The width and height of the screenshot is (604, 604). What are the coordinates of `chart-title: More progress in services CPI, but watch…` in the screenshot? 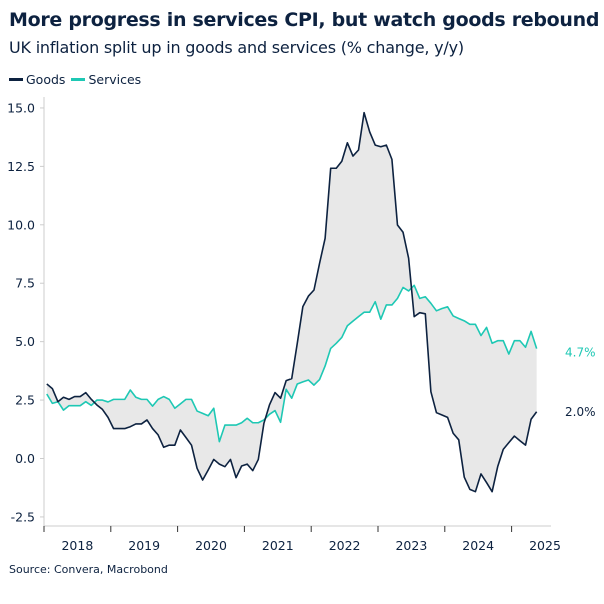 It's located at (304, 20).